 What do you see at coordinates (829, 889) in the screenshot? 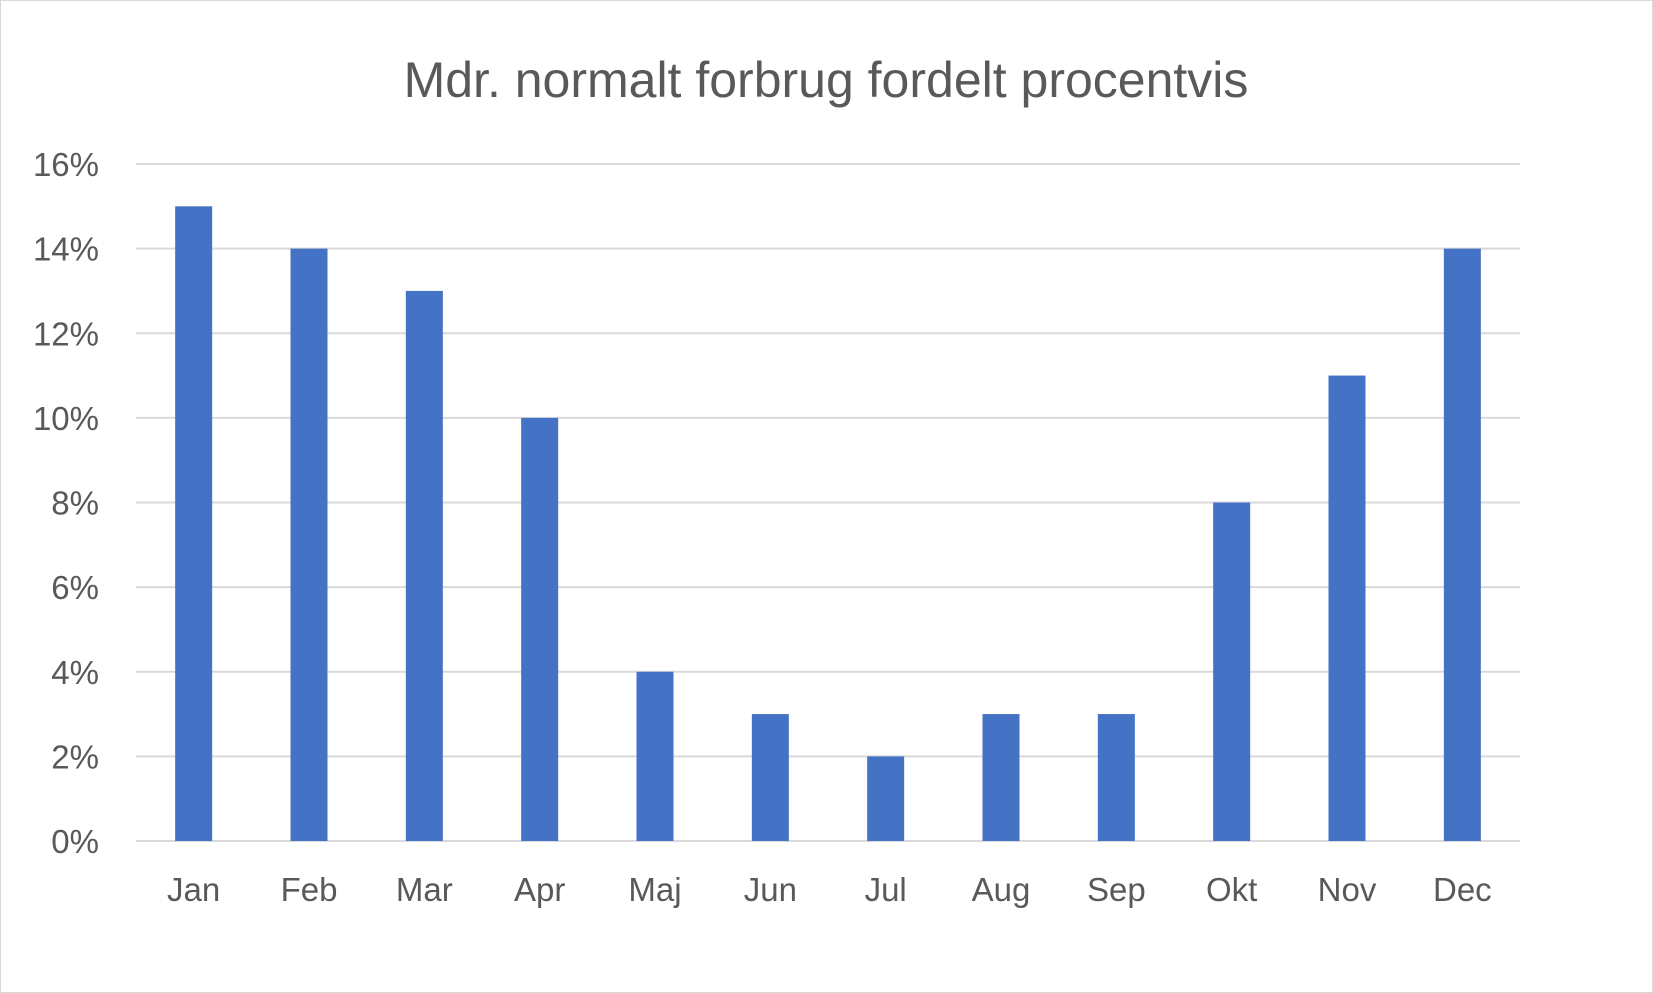
I see `x-axis-tick-labels: Jan Feb Mar Apr Maj Jun Jul Aug Sep Okt Nov Dec` at bounding box center [829, 889].